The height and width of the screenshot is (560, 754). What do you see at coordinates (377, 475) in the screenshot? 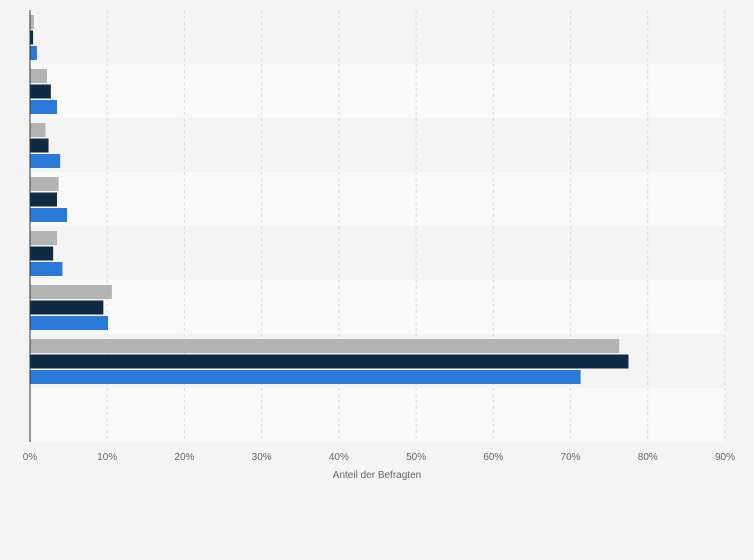
I see `x-axis-label: Anteil der Befragten` at bounding box center [377, 475].